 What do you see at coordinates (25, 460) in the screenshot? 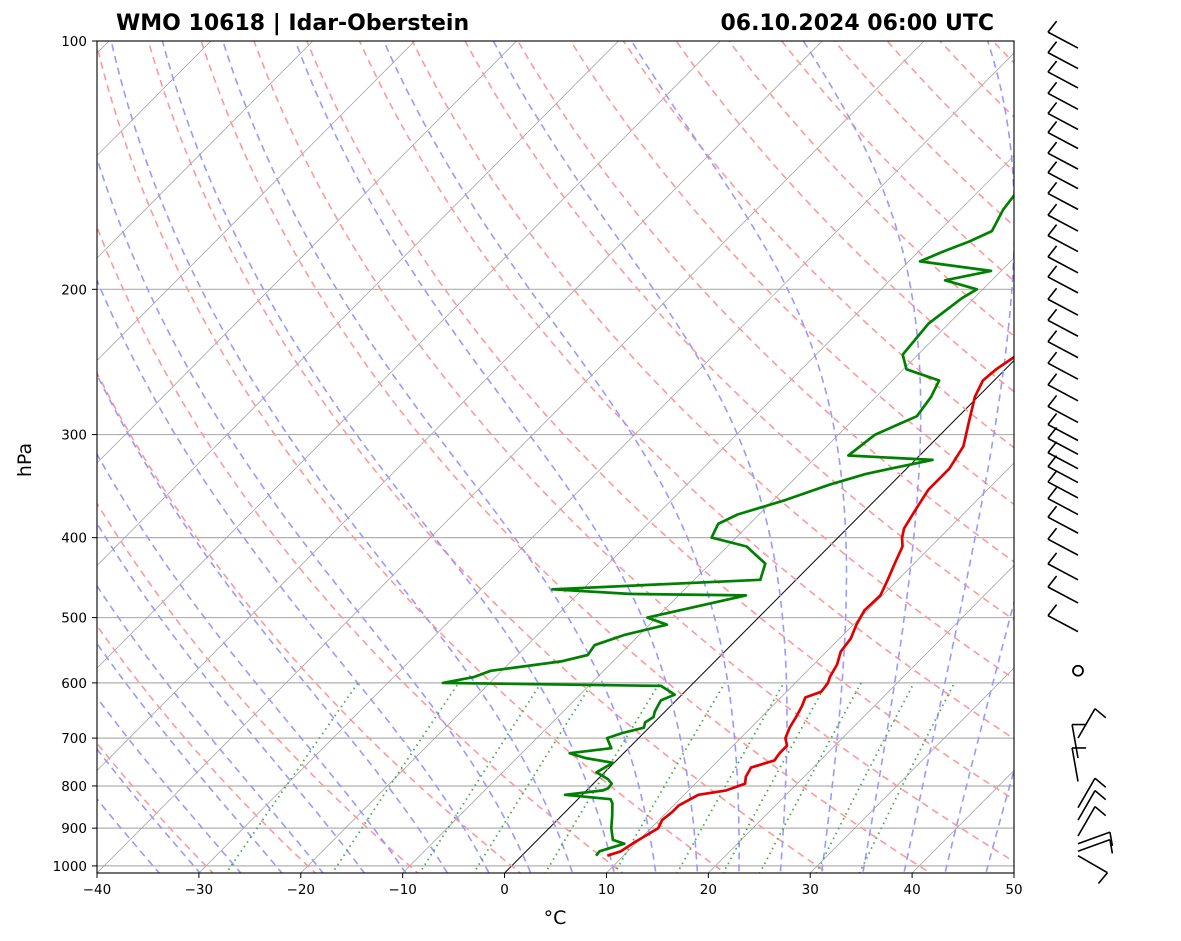
I see `y-axis-label: hPa` at bounding box center [25, 460].